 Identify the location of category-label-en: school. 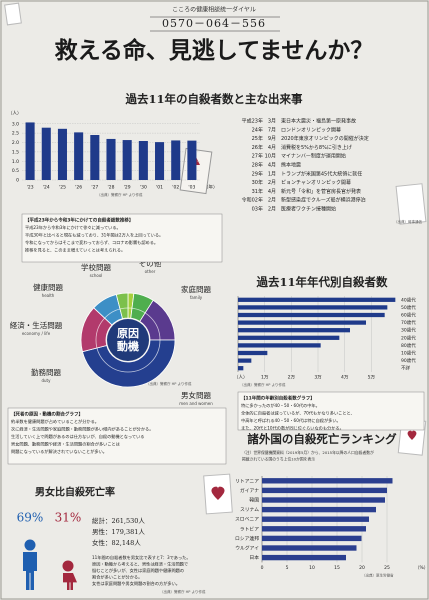
(96, 275).